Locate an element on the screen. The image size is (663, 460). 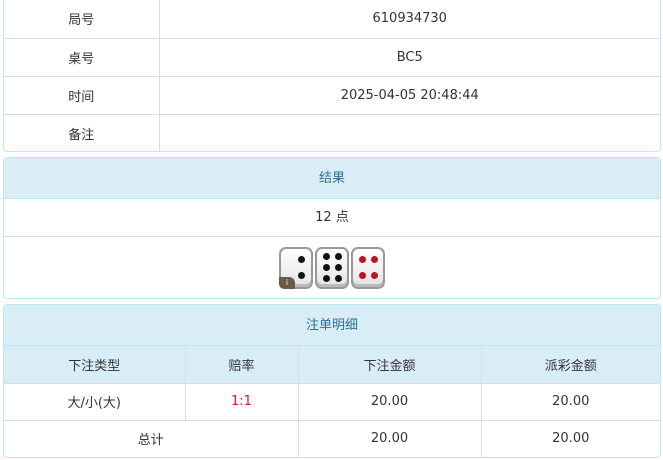
column-headers: 下注类型 赔率 下注金额 派彩金额 is located at coordinates (332, 365).